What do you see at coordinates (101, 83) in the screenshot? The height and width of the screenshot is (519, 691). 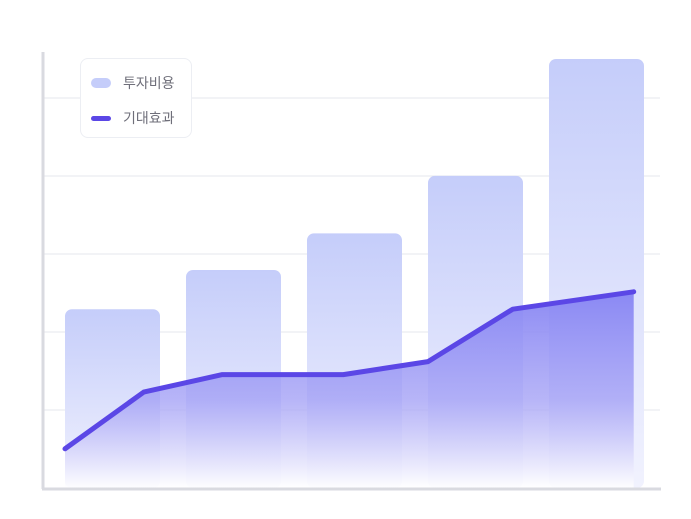 I see `legend-swatch-bars` at bounding box center [101, 83].